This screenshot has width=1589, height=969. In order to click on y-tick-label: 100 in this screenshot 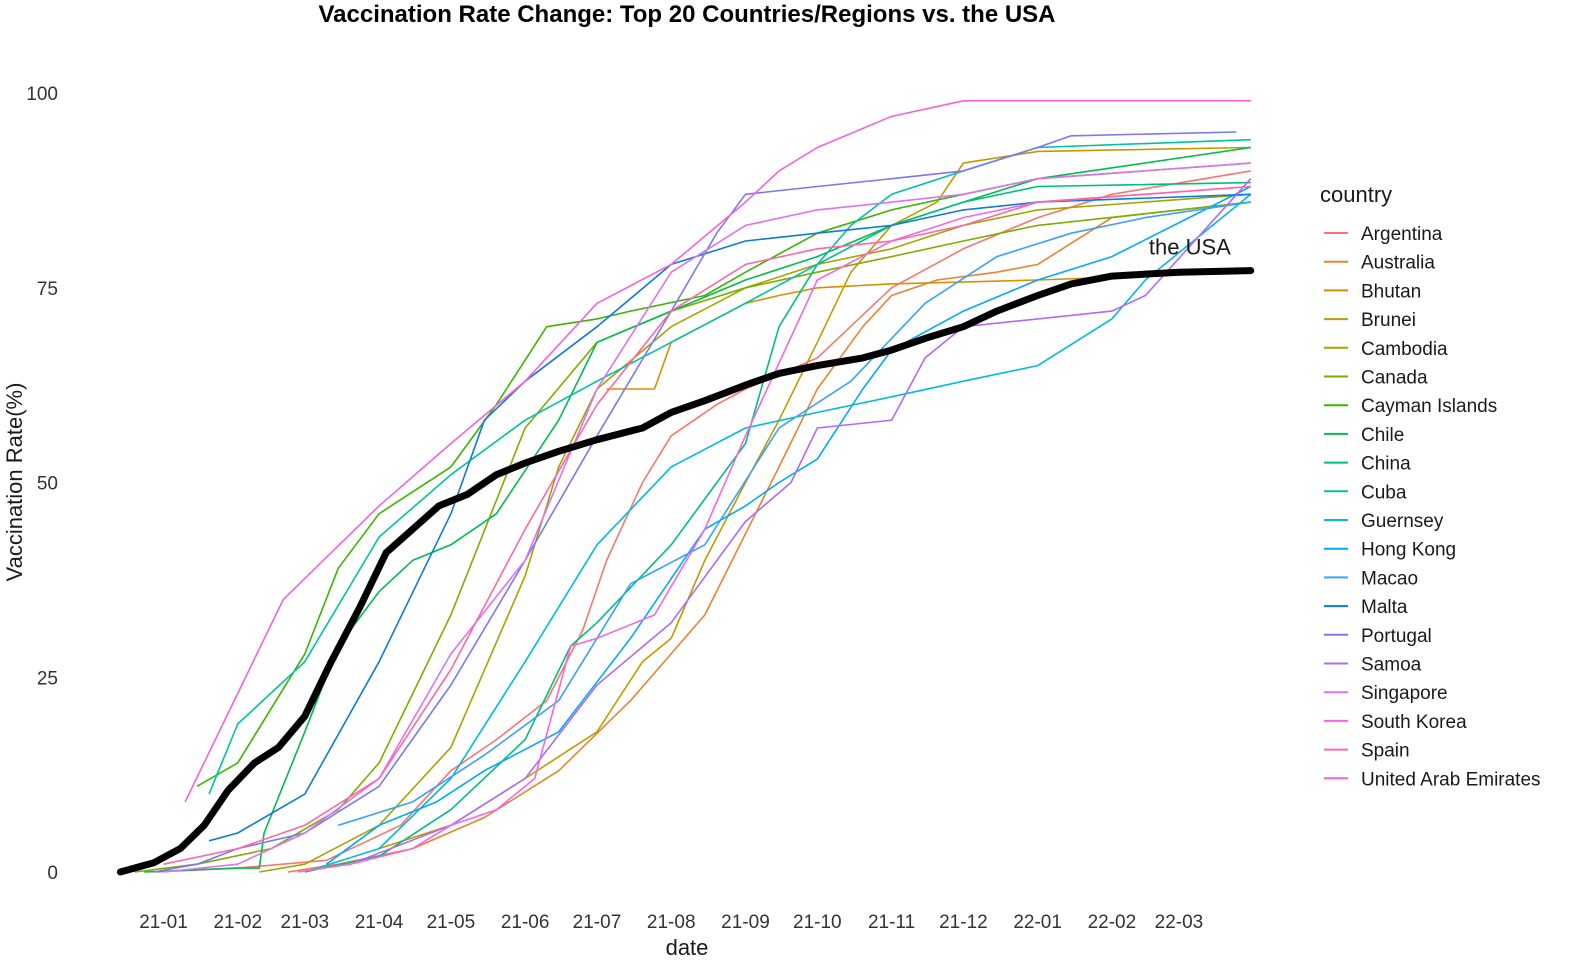, I will do `click(42, 94)`.